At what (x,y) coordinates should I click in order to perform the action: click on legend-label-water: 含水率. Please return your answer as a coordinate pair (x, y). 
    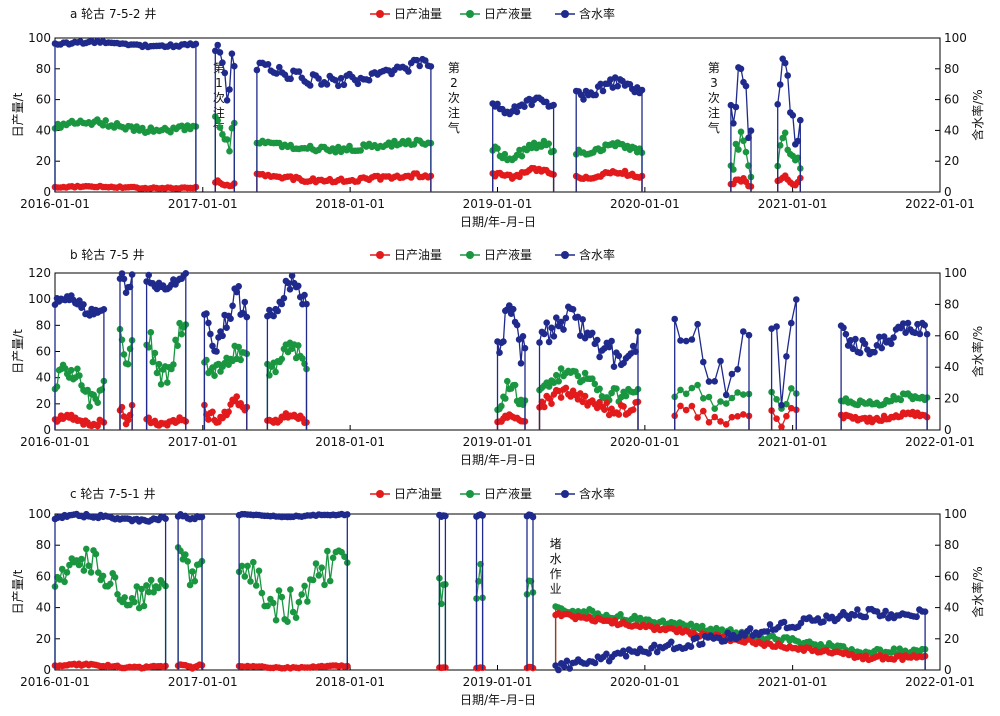
    Looking at the image, I should click on (597, 13).